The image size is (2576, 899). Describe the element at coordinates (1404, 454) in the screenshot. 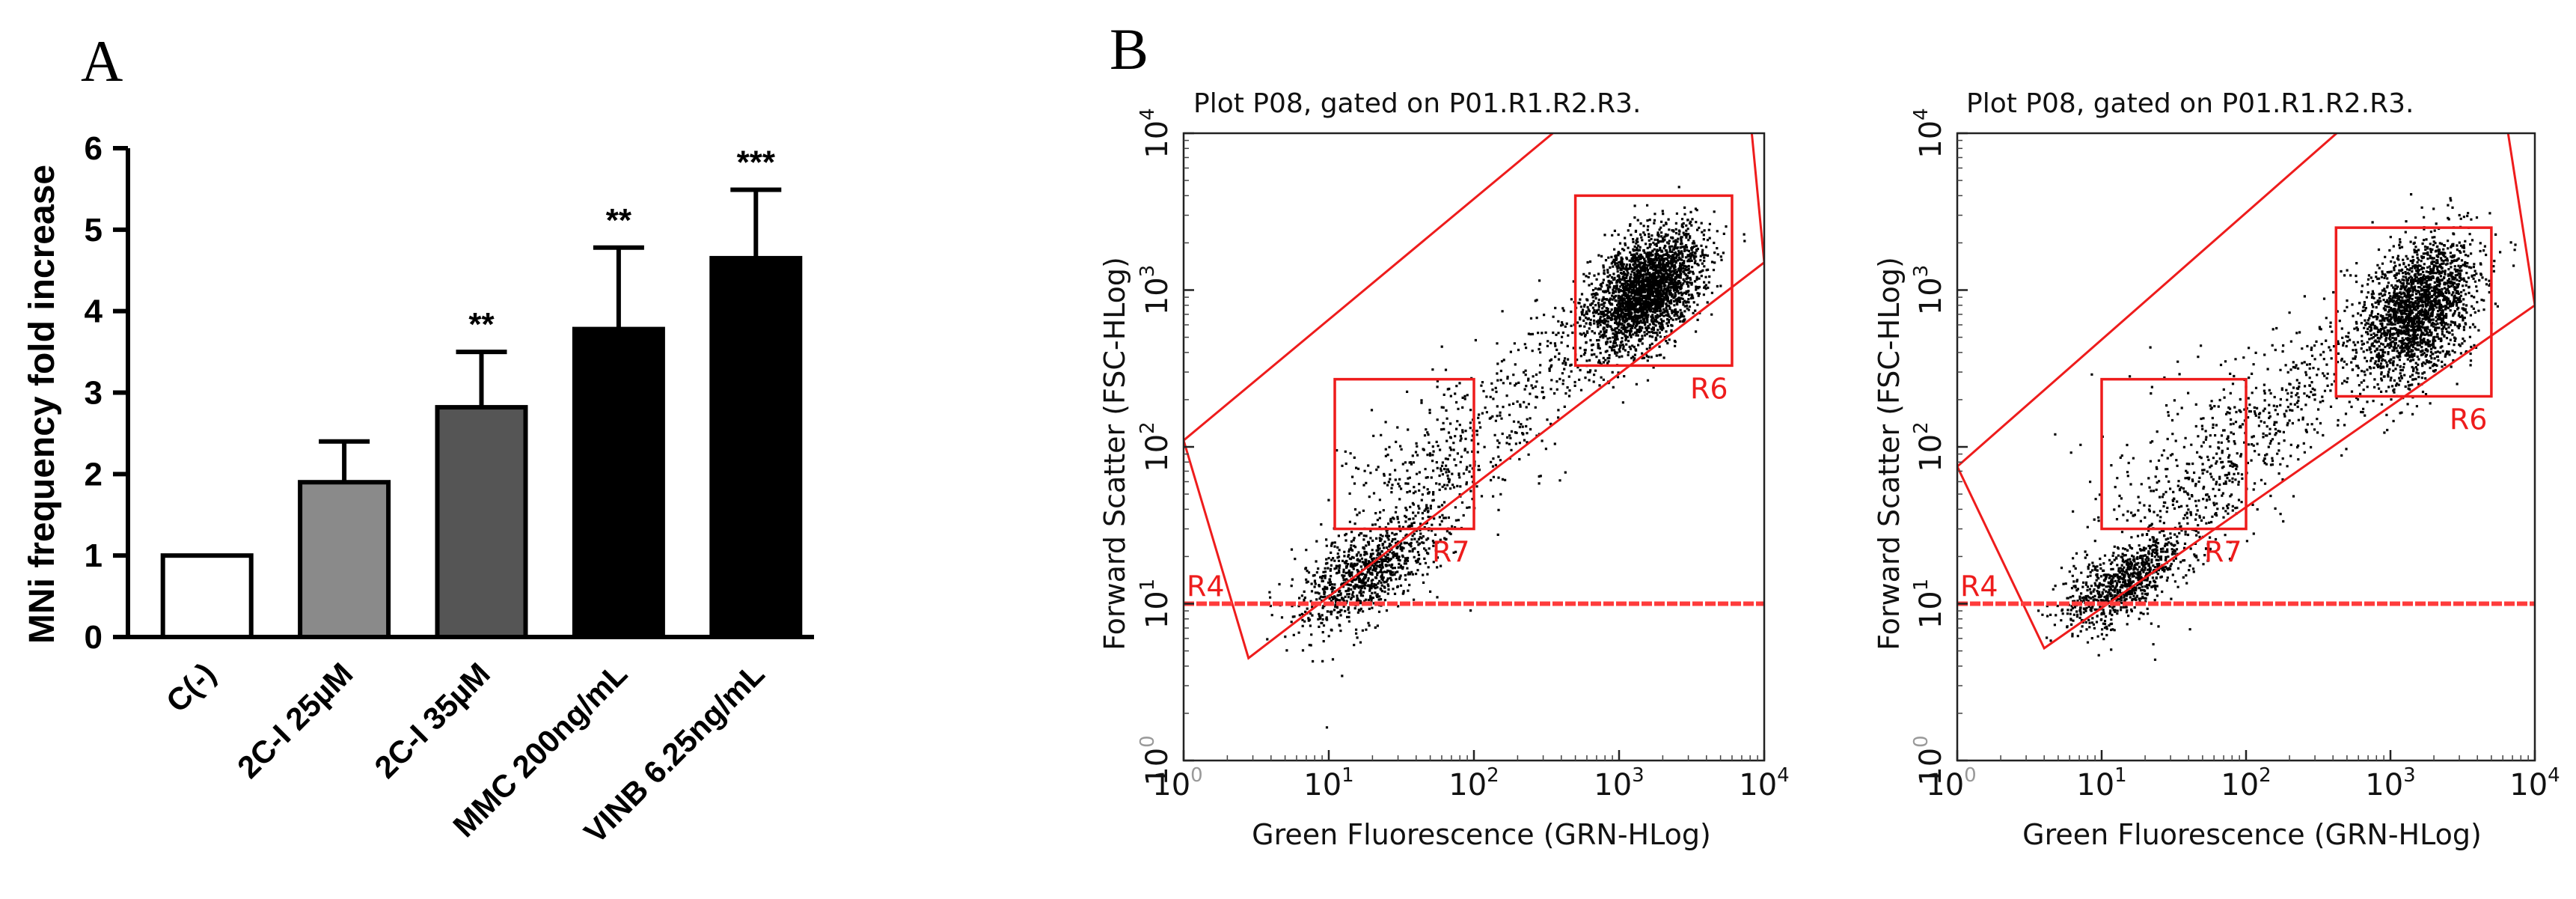

I see `scatter1-region-r7` at that location.